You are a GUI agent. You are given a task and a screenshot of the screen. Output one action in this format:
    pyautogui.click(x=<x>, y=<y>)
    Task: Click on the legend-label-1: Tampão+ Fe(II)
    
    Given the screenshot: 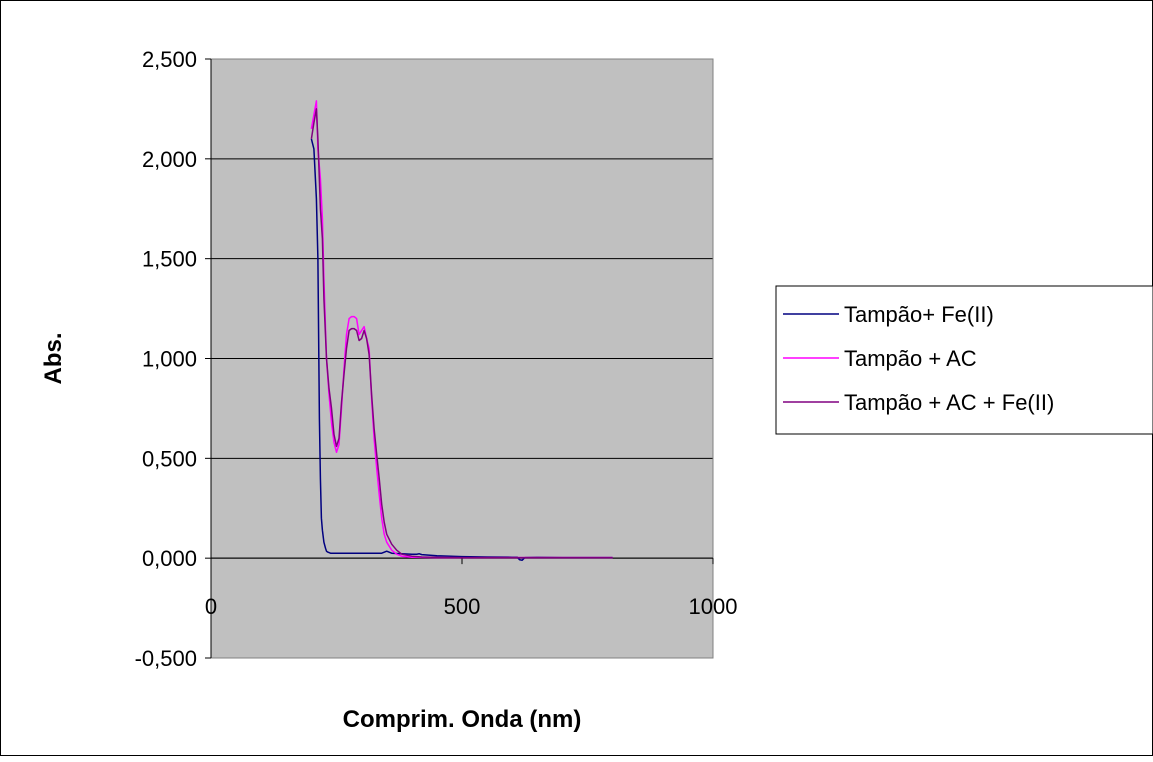 What is the action you would take?
    pyautogui.click(x=919, y=314)
    